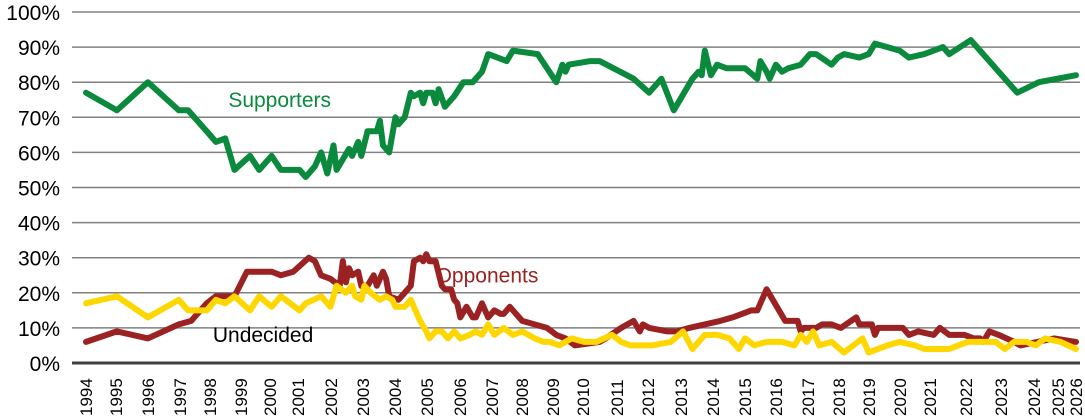  I want to click on x-tick-label: 2002, so click(331, 397).